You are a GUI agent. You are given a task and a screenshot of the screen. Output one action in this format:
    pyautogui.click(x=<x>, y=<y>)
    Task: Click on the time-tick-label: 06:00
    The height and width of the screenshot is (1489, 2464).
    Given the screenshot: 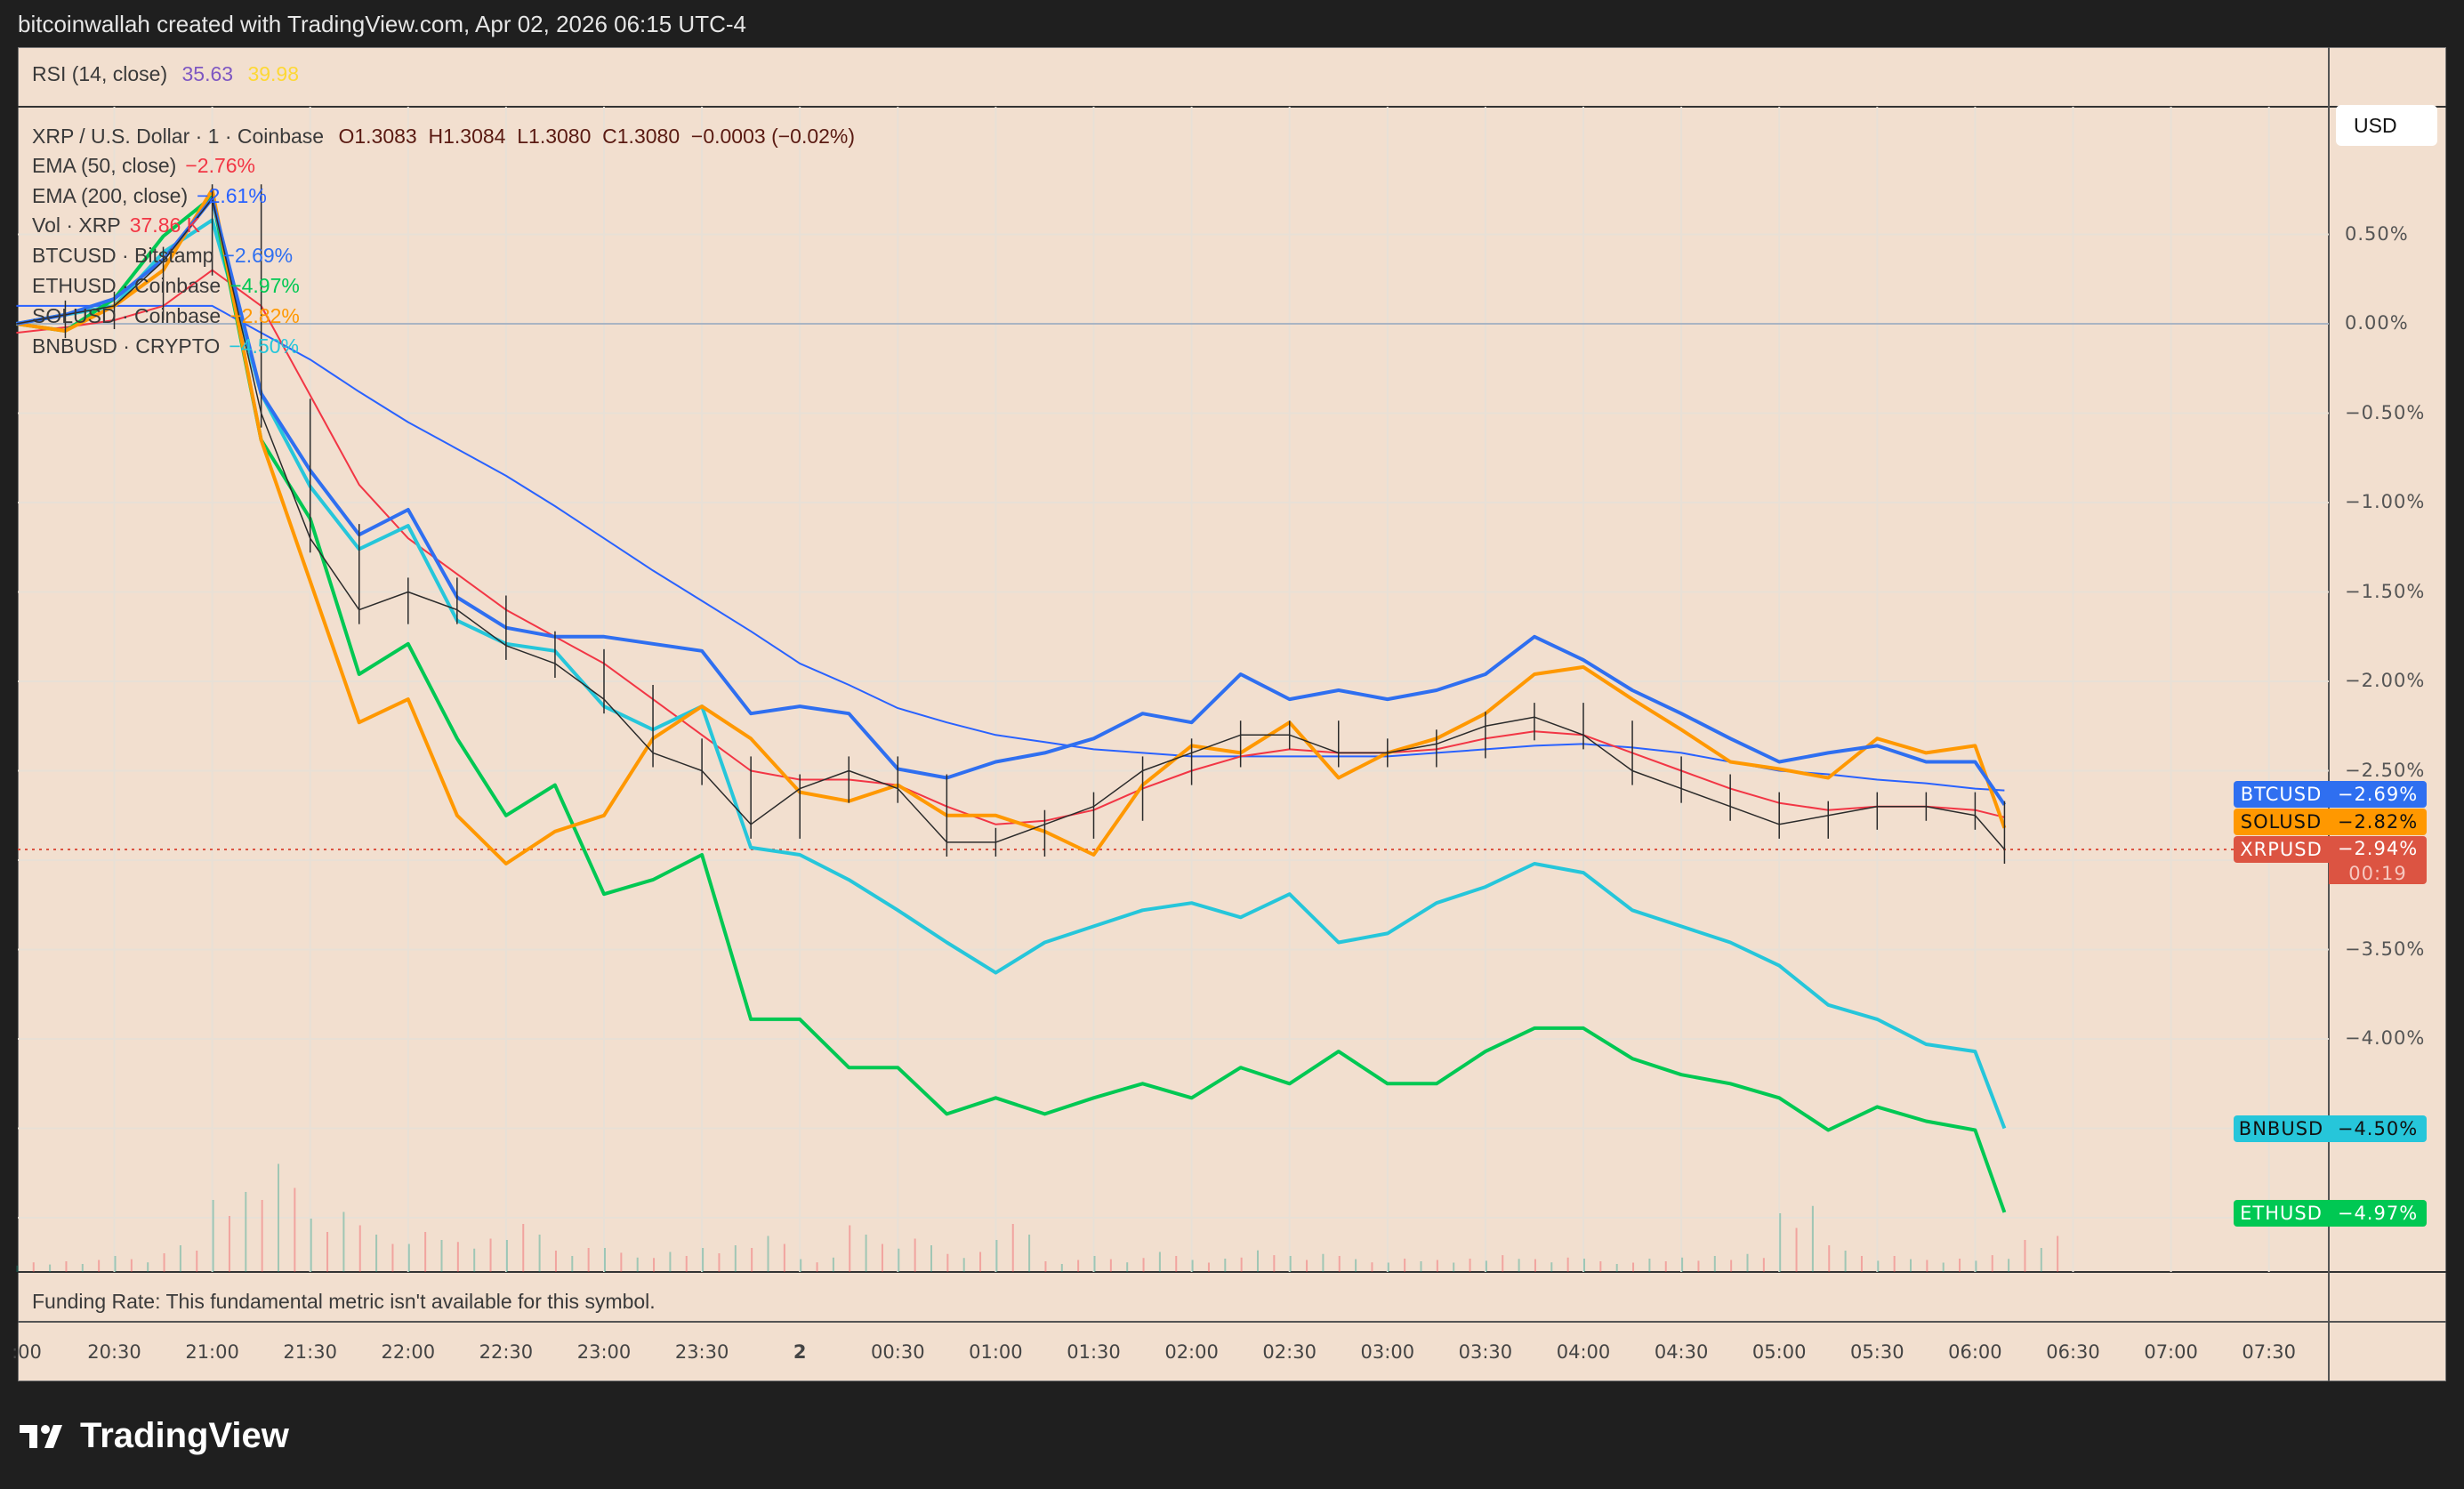 What is the action you would take?
    pyautogui.click(x=1975, y=1352)
    